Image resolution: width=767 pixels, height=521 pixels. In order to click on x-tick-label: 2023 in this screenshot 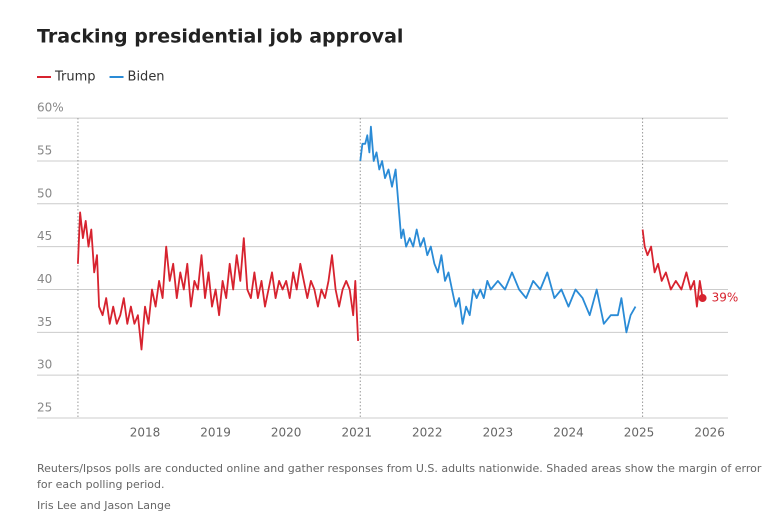, I will do `click(498, 433)`.